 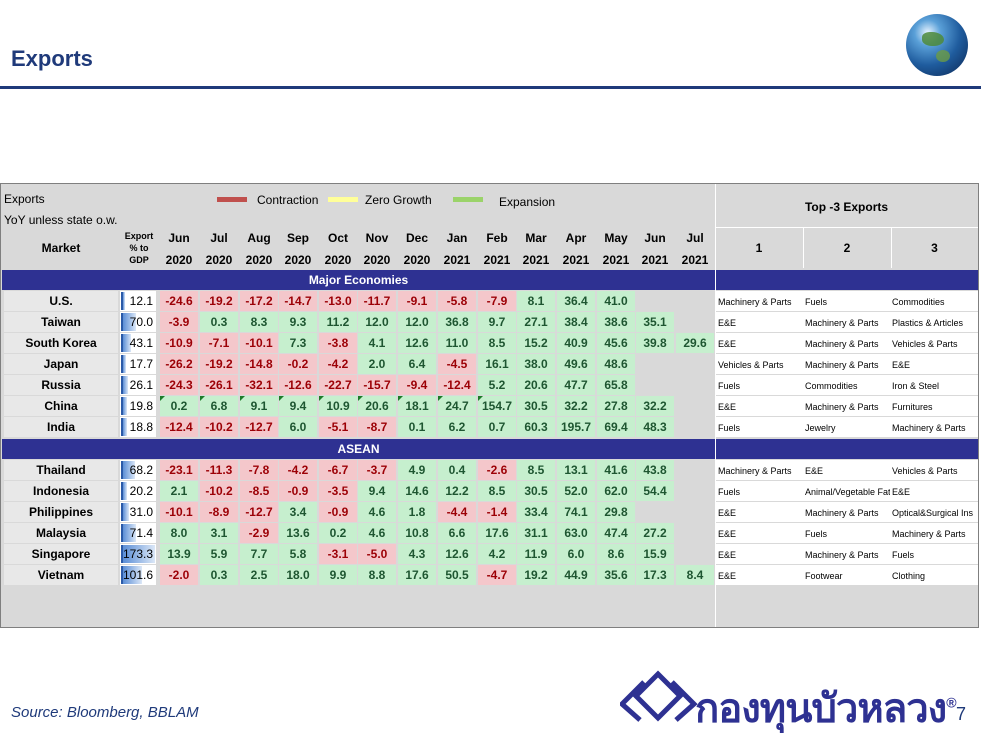 I want to click on value-cell: 9.9, so click(x=338, y=575).